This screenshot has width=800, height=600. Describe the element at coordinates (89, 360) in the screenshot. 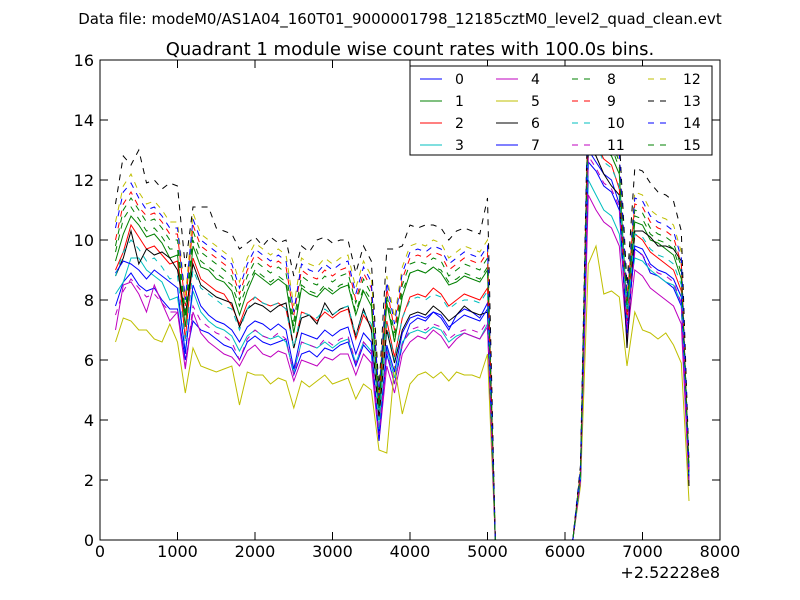

I see `y-tick-label: 6` at that location.